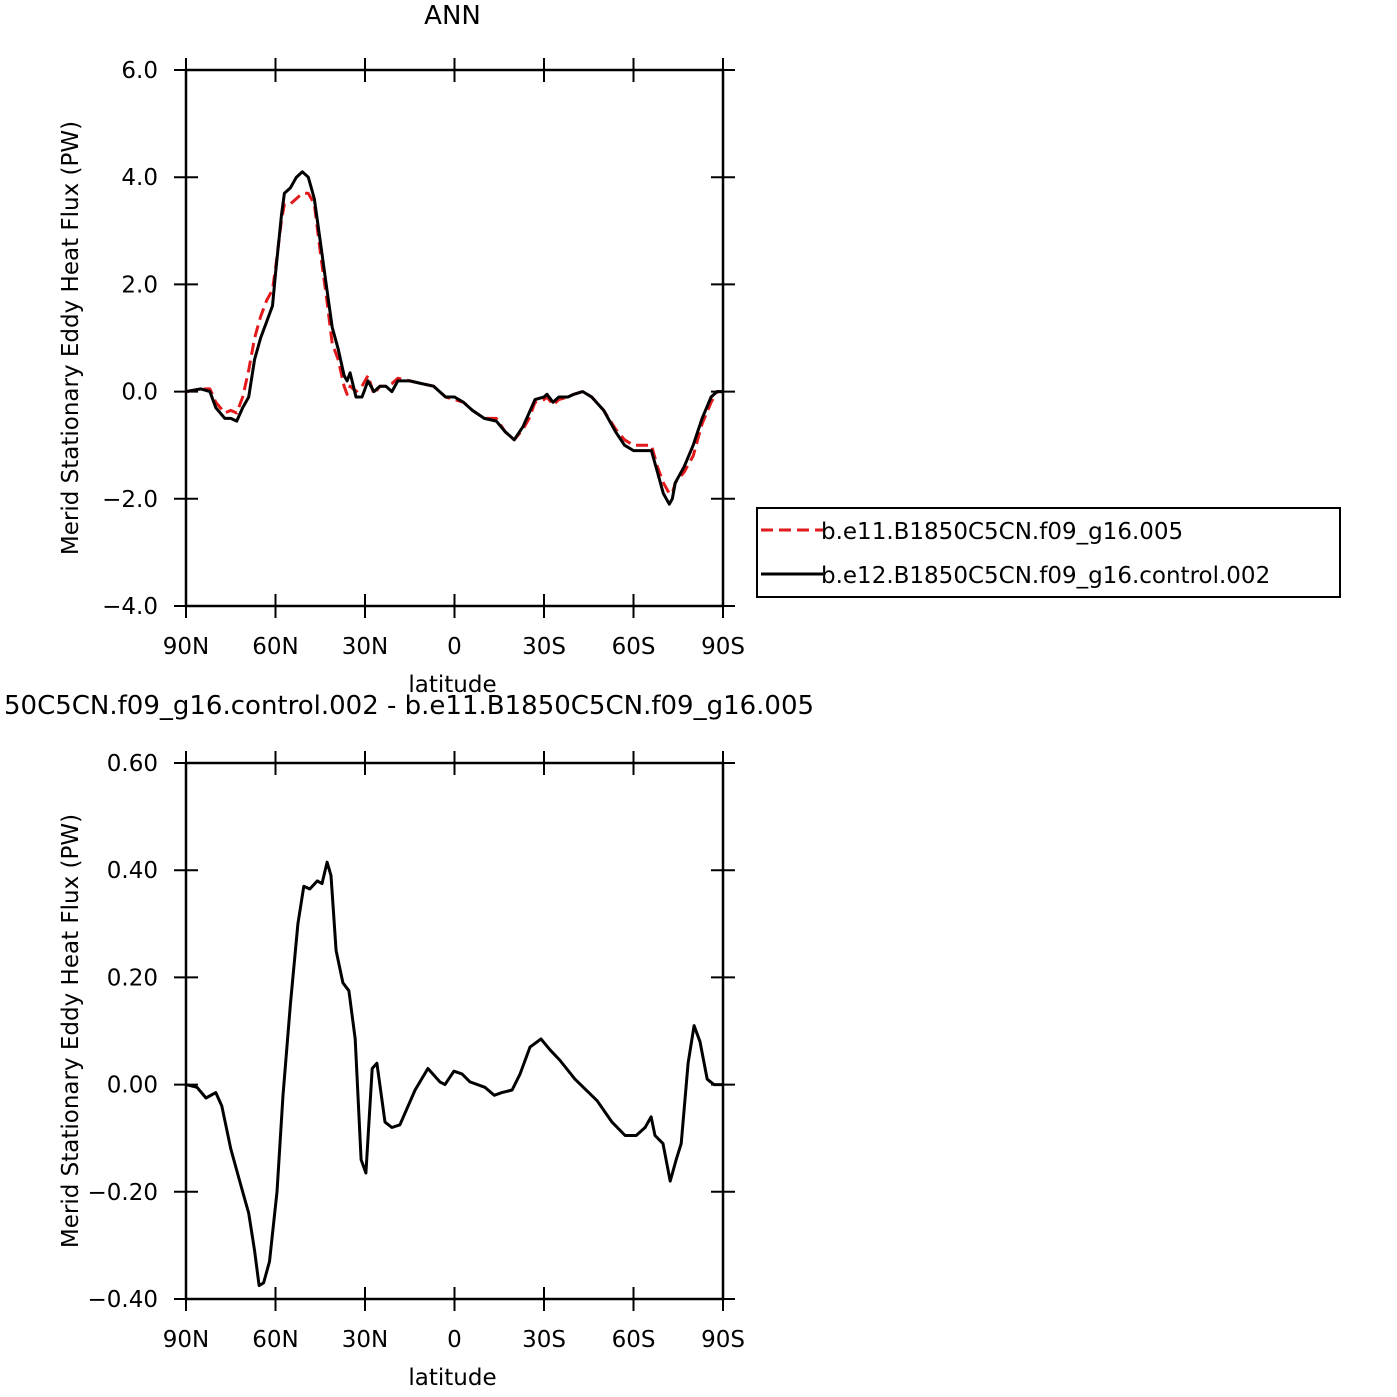  What do you see at coordinates (130, 500) in the screenshot?
I see `y-tick-label: −2.0` at bounding box center [130, 500].